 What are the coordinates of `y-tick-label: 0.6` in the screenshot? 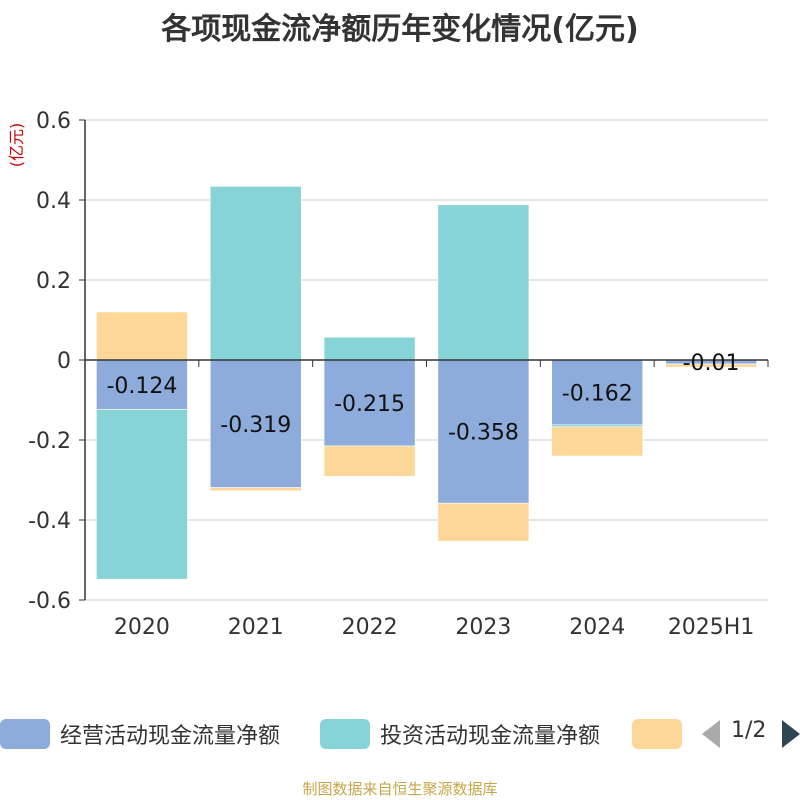 It's located at (53, 121).